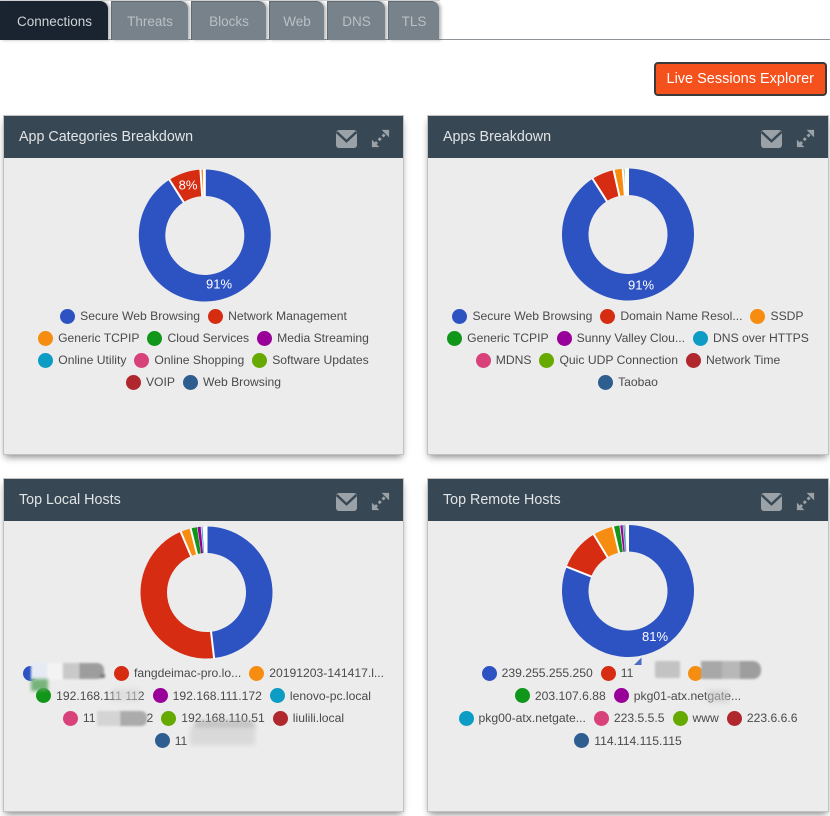  Describe the element at coordinates (188, 185) in the screenshot. I see `svg-text: 8%` at that location.